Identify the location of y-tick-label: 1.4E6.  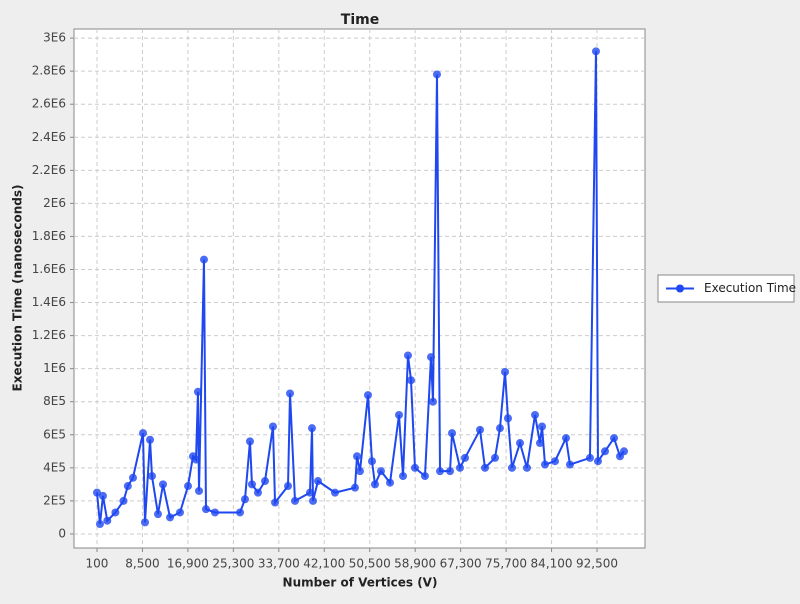
(49, 302).